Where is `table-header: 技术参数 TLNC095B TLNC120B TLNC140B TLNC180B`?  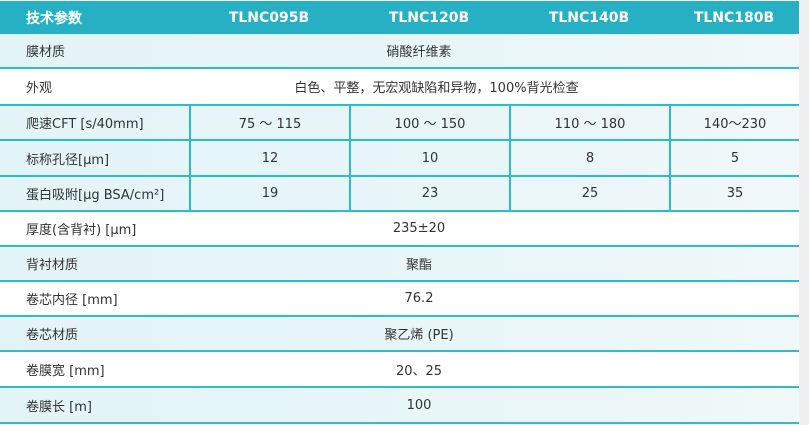
table-header: 技术参数 TLNC095B TLNC120B TLNC140B TLNC180B is located at coordinates (399, 17).